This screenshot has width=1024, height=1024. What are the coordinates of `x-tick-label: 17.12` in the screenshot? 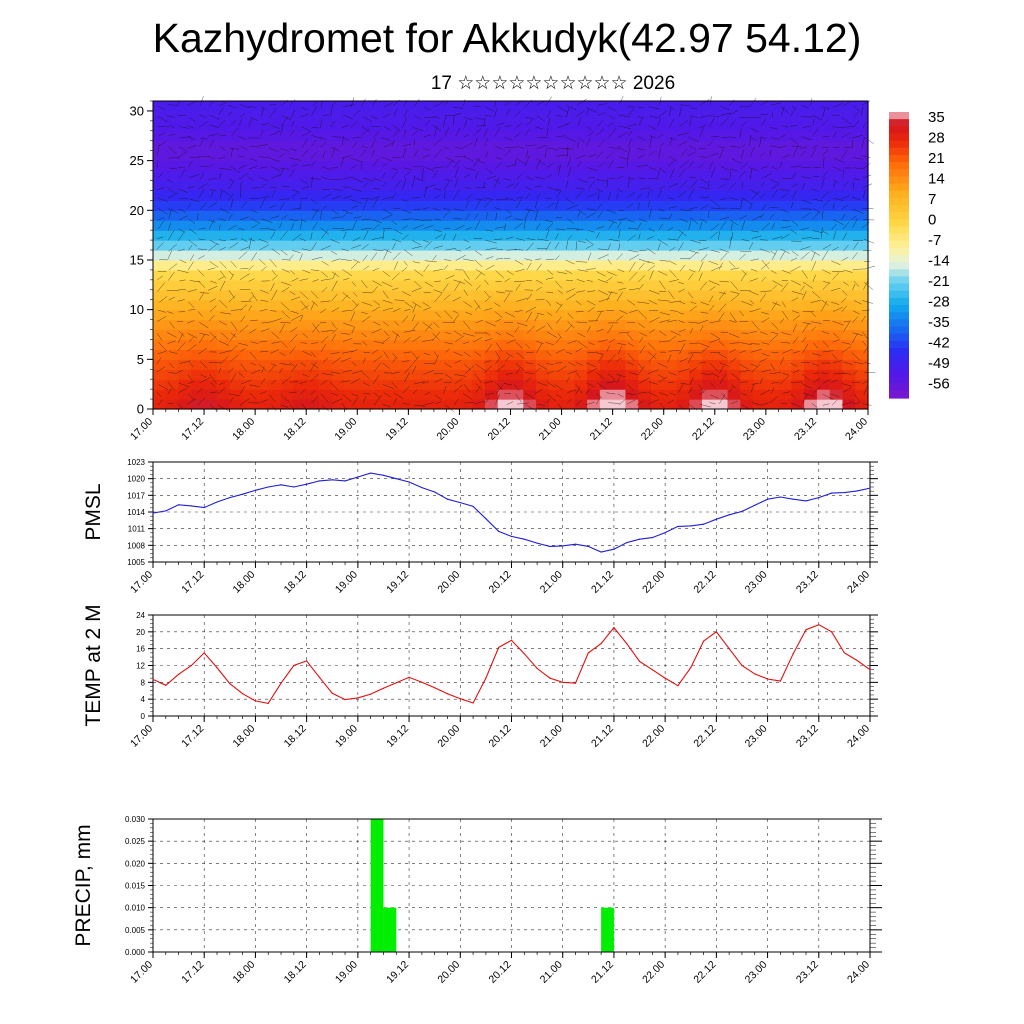 It's located at (192, 429).